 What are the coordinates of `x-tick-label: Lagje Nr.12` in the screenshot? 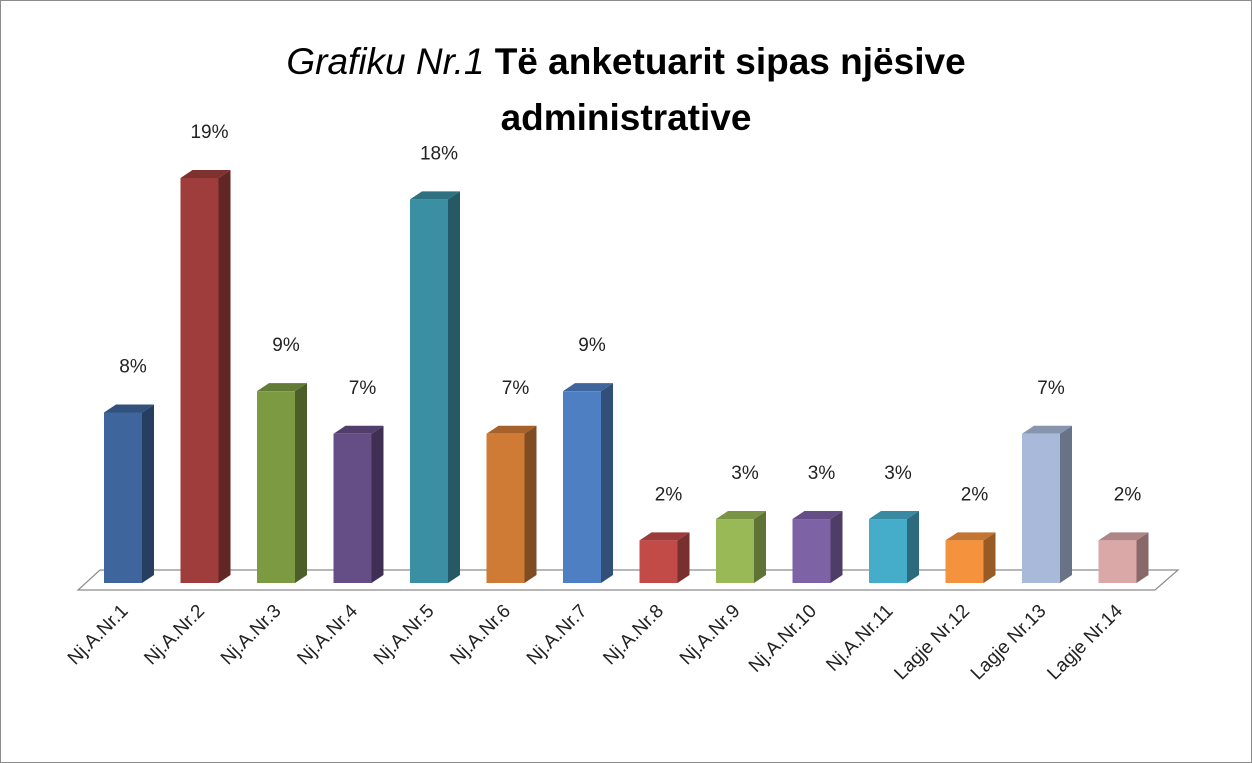 It's located at (932, 643).